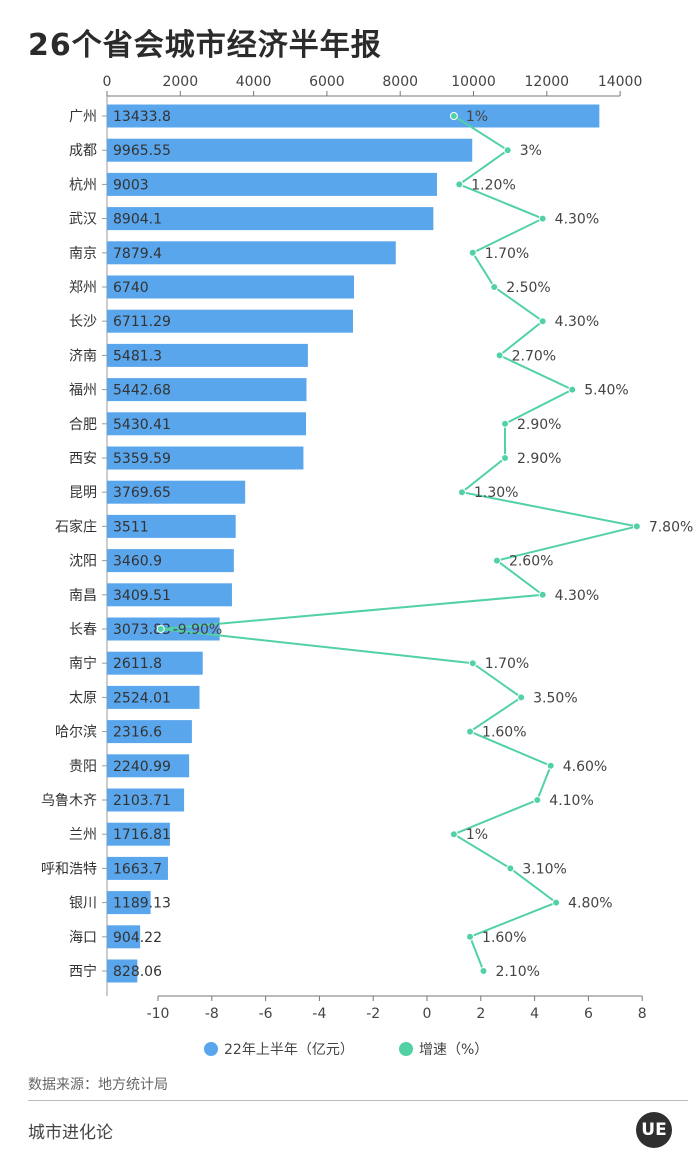 Image resolution: width=700 pixels, height=1167 pixels. Describe the element at coordinates (83, 288) in the screenshot. I see `category-label: 郑州` at that location.